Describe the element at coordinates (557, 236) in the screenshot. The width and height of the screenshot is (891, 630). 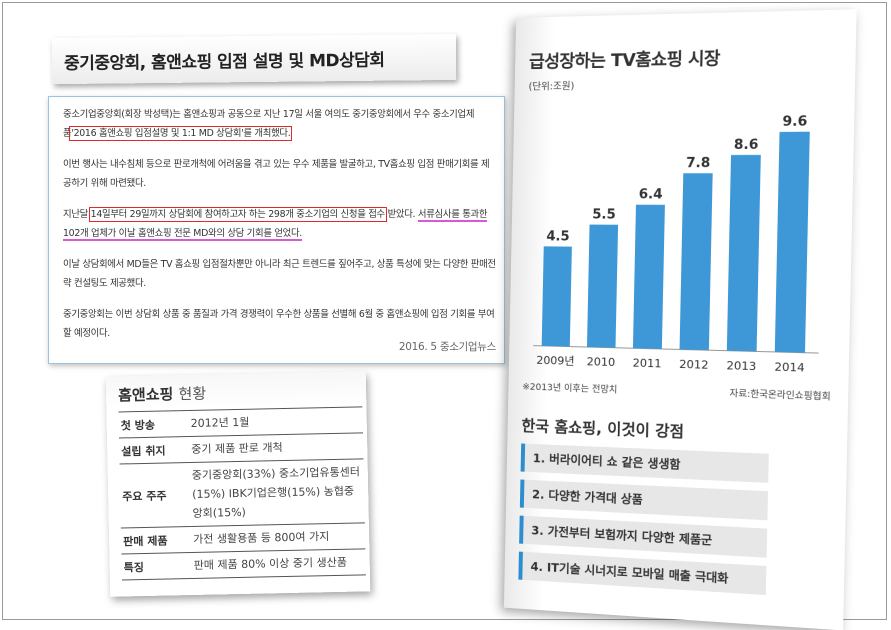
I see `bar-value-label: 4.5` at that location.